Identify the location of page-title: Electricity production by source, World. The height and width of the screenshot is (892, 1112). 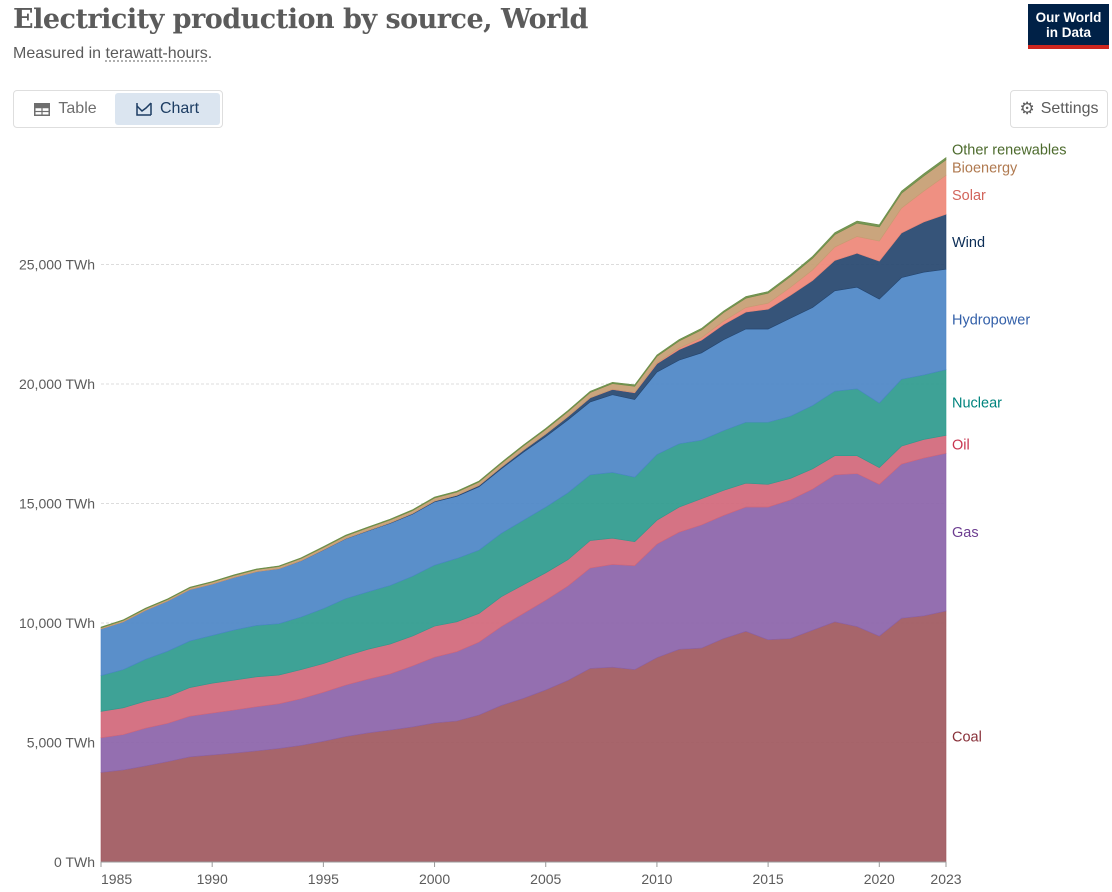
(300, 19).